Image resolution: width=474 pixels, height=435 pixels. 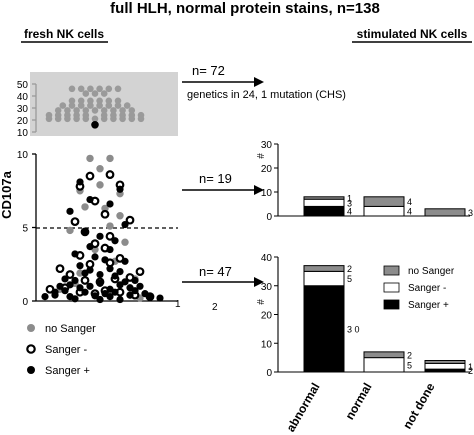 I want to click on inset-panel, so click(x=104, y=104).